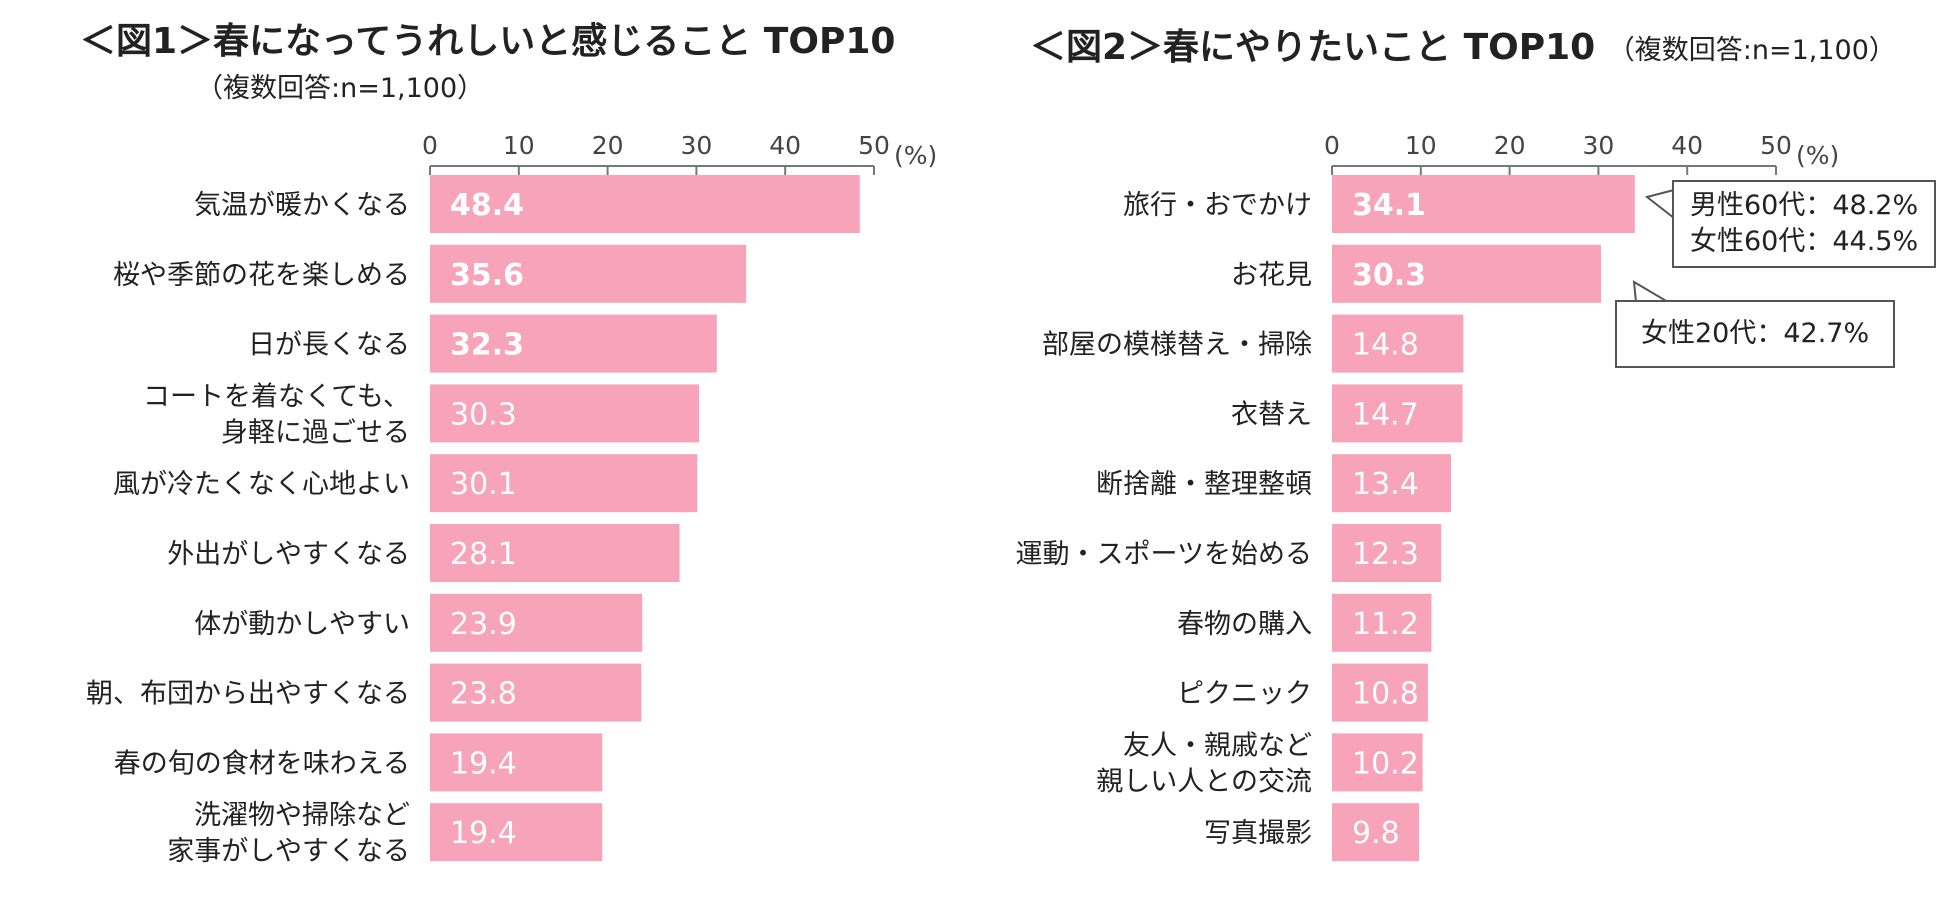 The image size is (1950, 904). Describe the element at coordinates (487, 345) in the screenshot. I see `bar-value-label: 32.3` at that location.